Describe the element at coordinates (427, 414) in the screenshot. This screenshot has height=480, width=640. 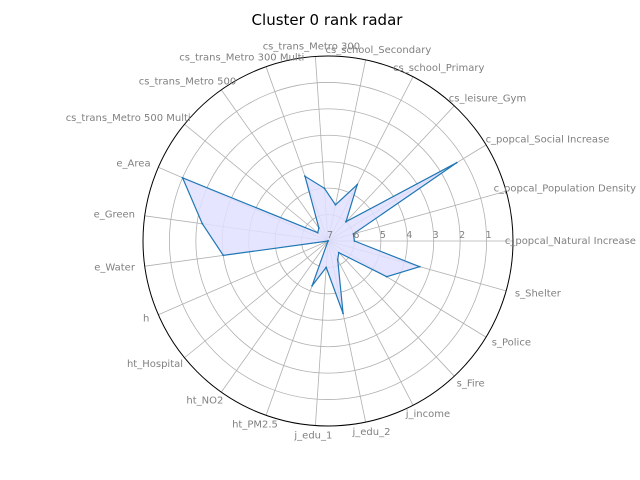
I see `category-label-19: j_income` at that location.